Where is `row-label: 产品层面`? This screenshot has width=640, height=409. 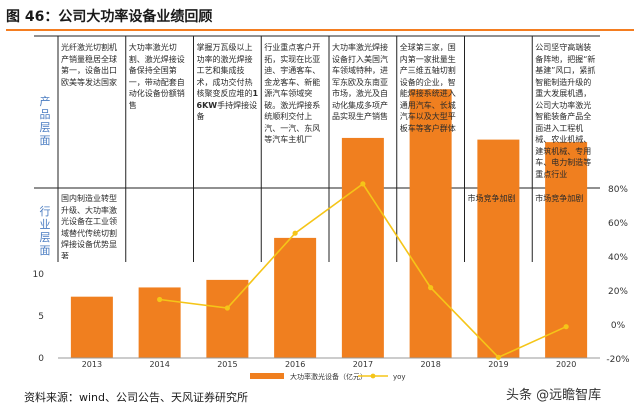 row-label: 产品层面 is located at coordinates (45, 121).